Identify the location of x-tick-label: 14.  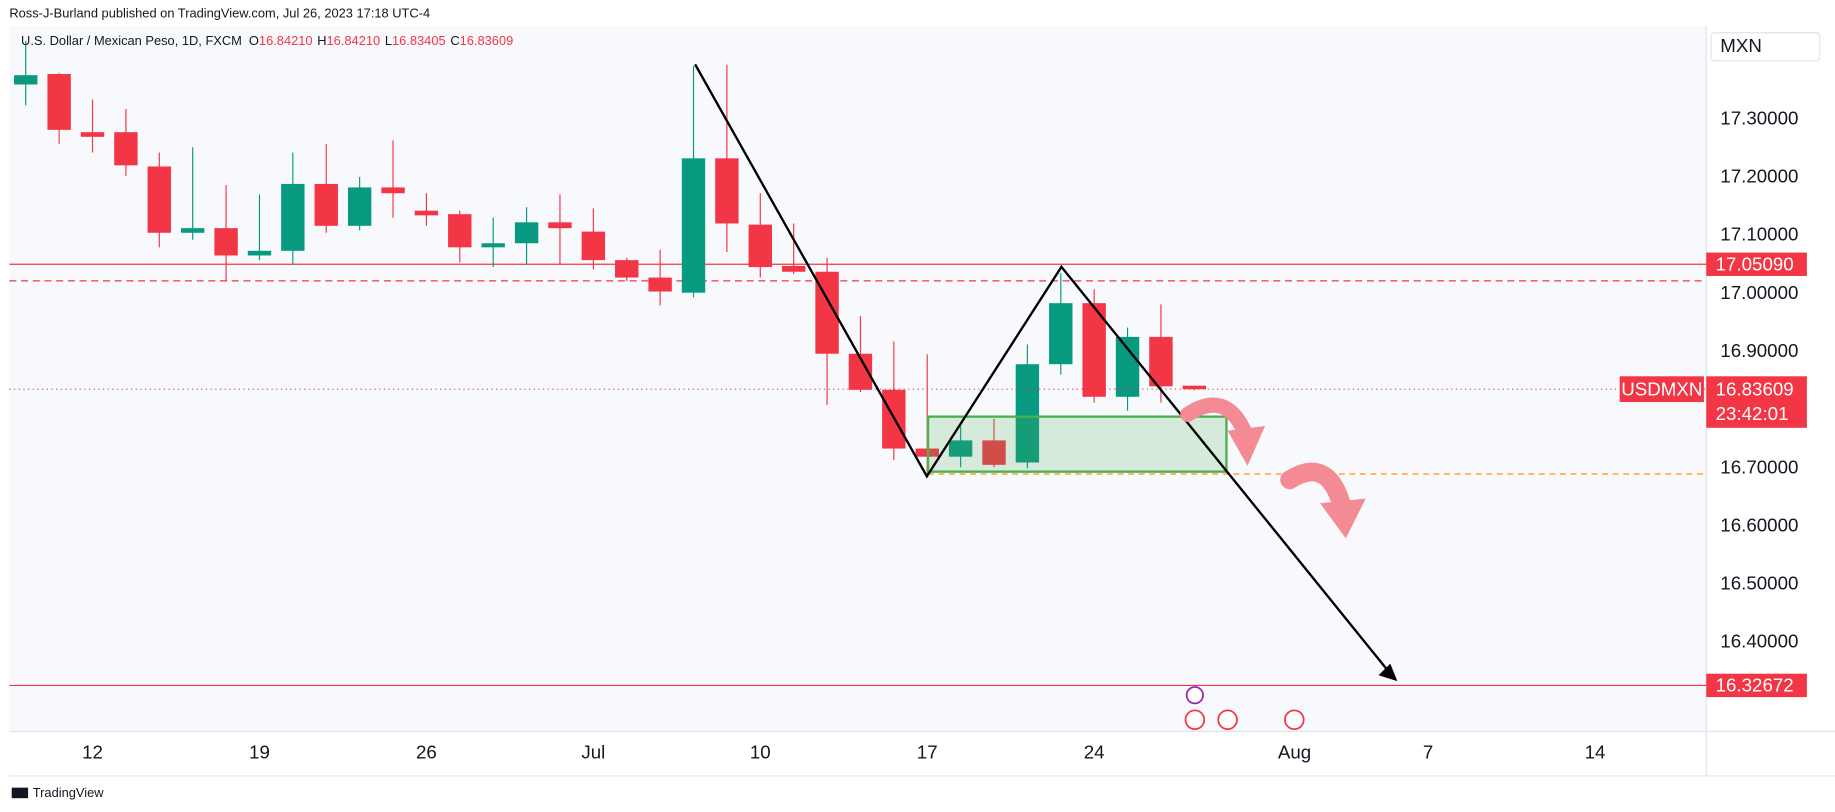
(1595, 752).